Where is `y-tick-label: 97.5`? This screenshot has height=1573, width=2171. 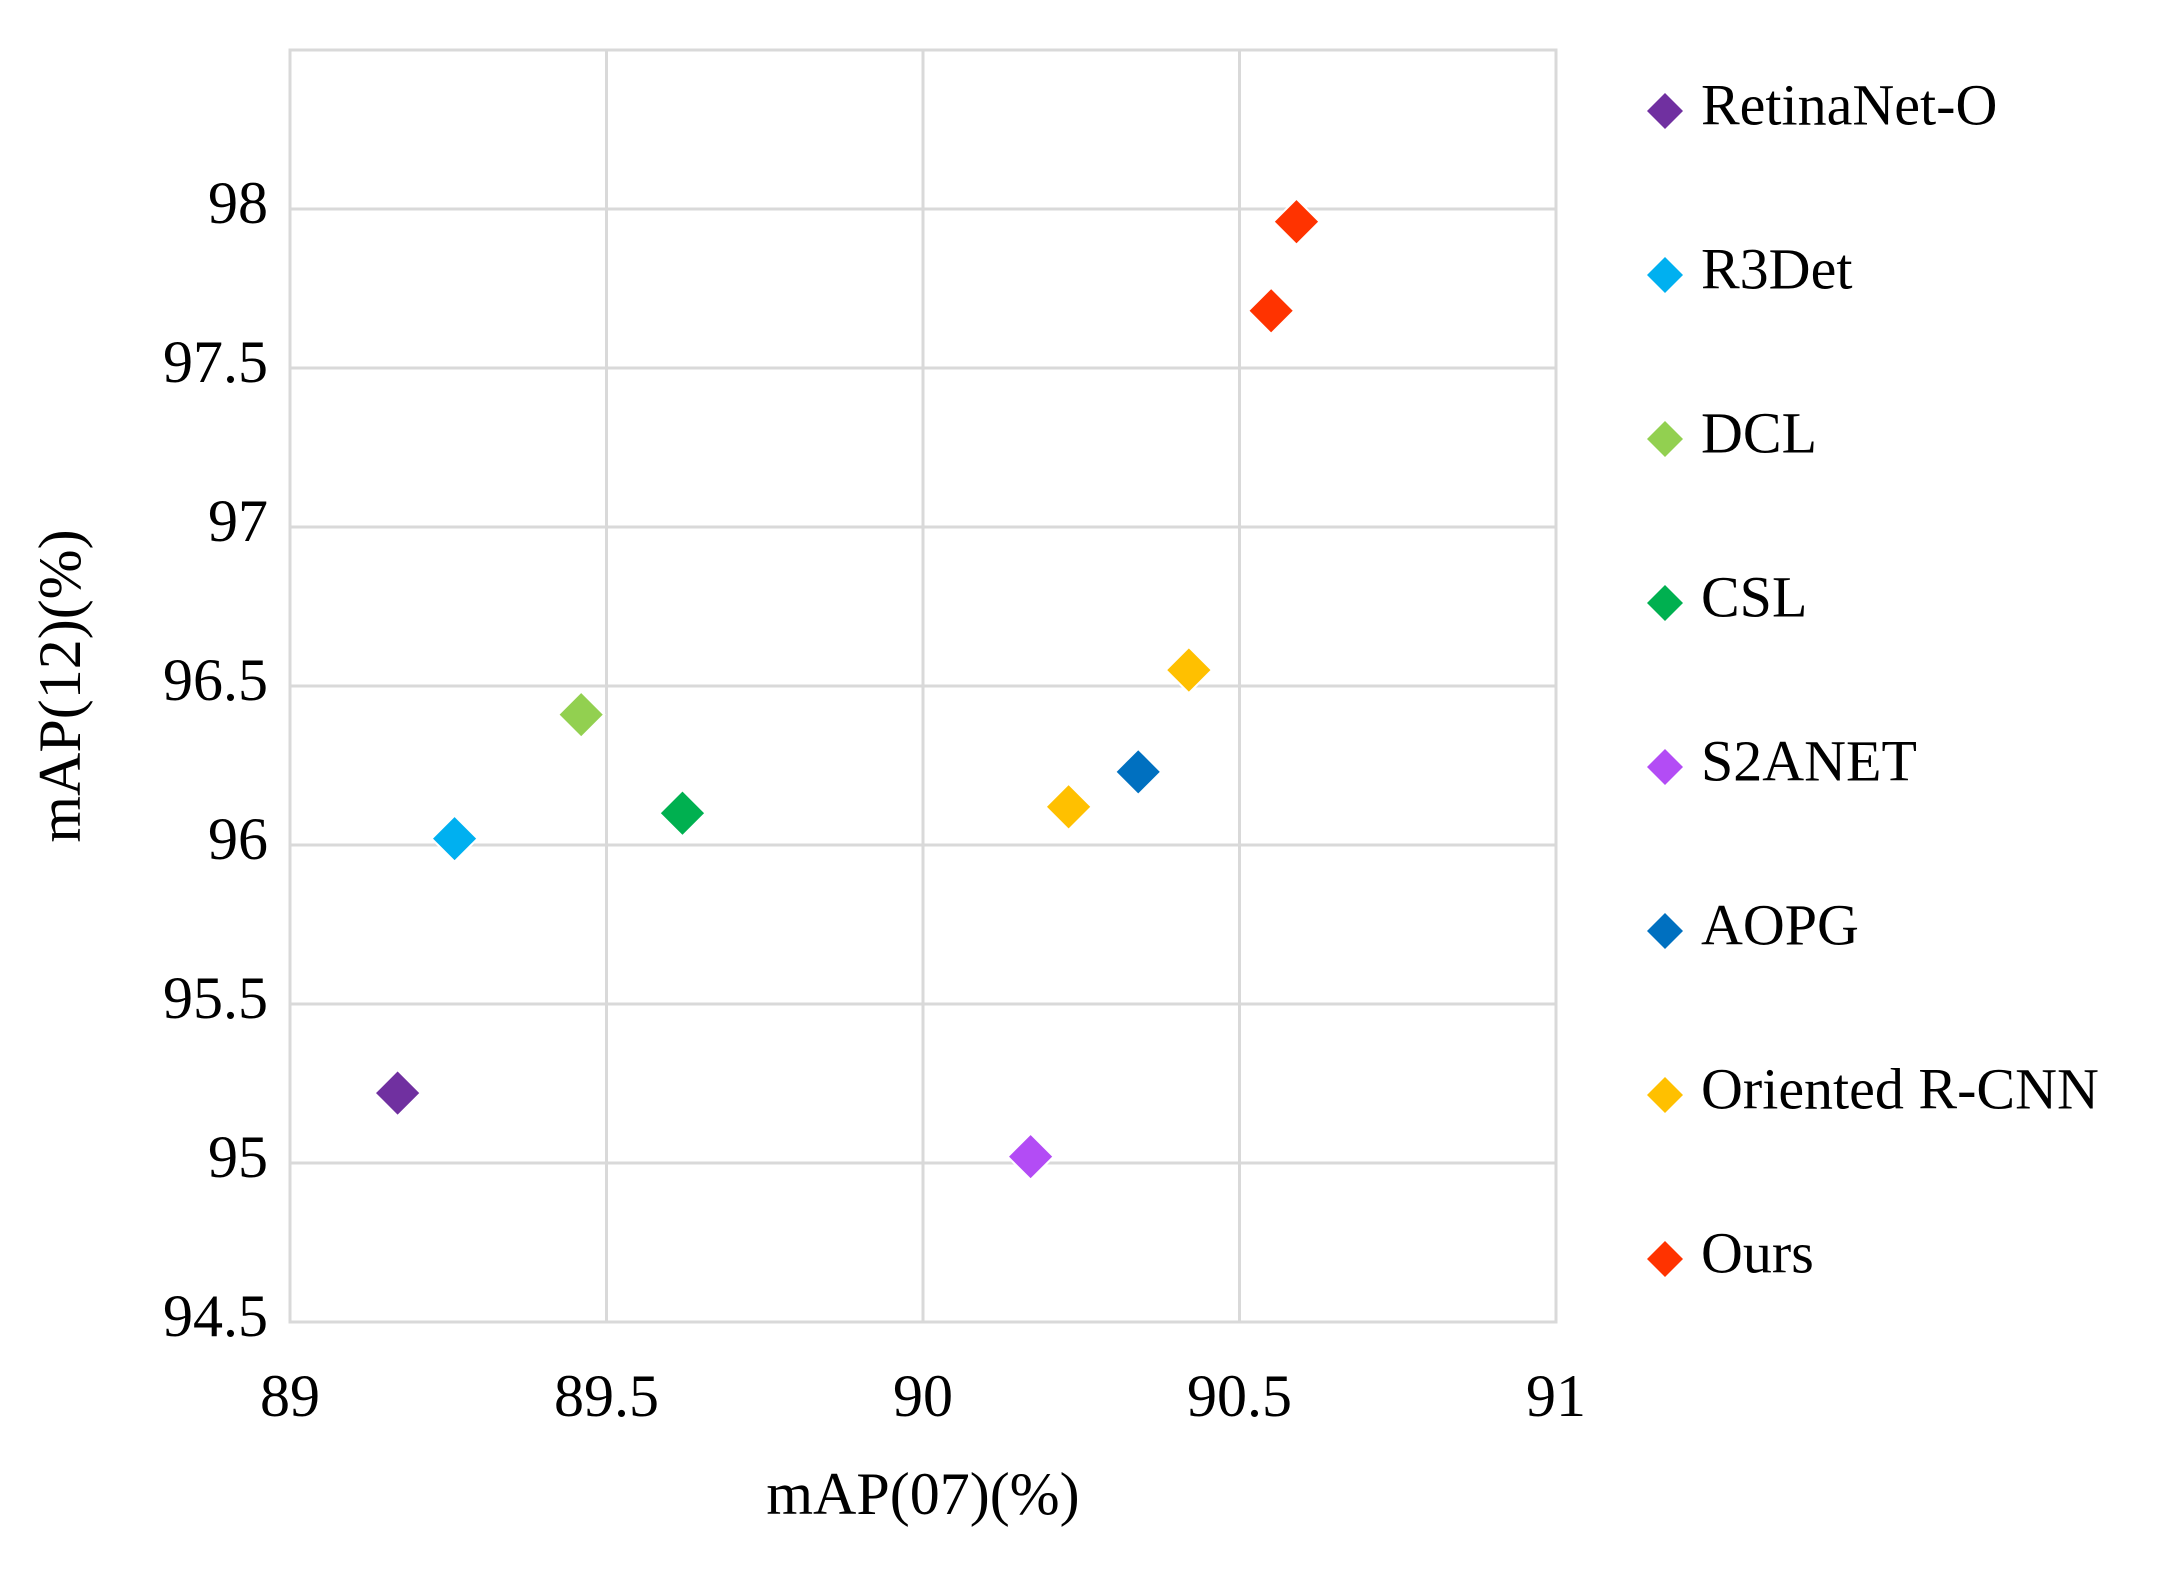
y-tick-label: 97.5 is located at coordinates (215, 362).